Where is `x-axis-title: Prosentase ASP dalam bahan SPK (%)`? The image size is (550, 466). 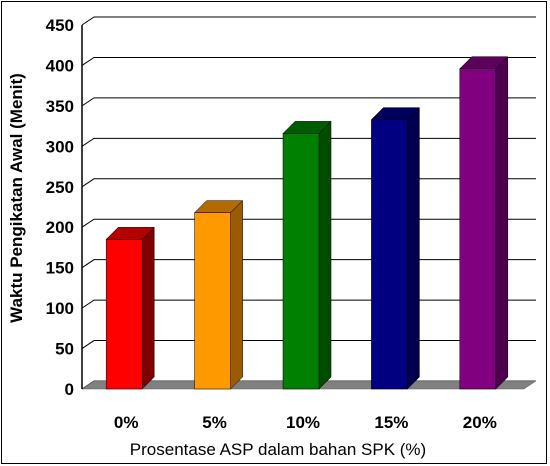
x-axis-title: Prosentase ASP dalam bahan SPK (%) is located at coordinates (278, 449).